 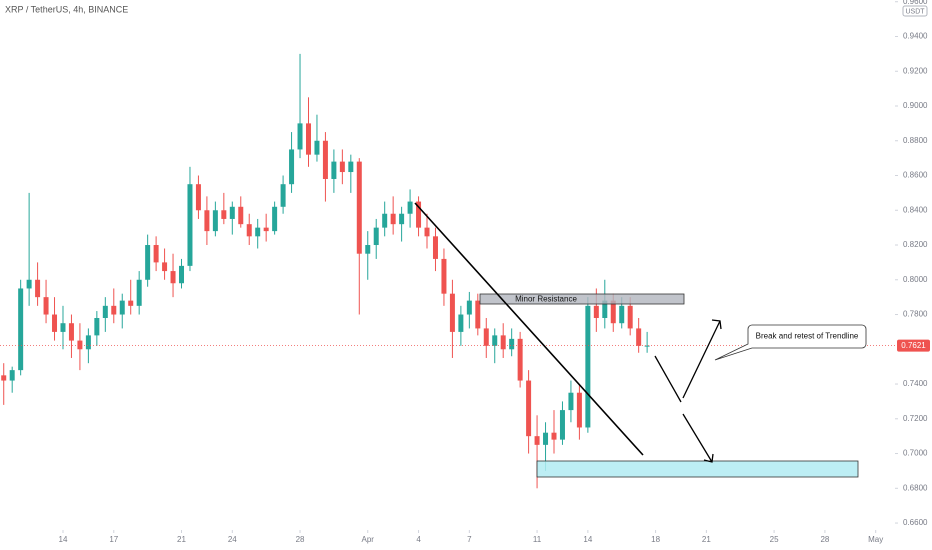 I want to click on support-zone, so click(x=697, y=469).